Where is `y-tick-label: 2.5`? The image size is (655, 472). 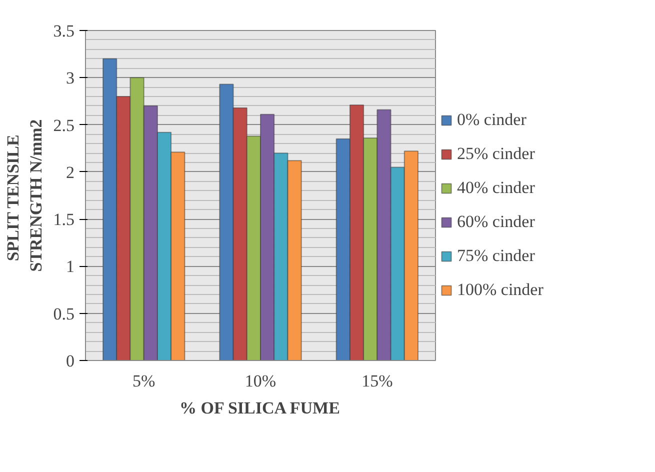 y-tick-label: 2.5 is located at coordinates (63, 125).